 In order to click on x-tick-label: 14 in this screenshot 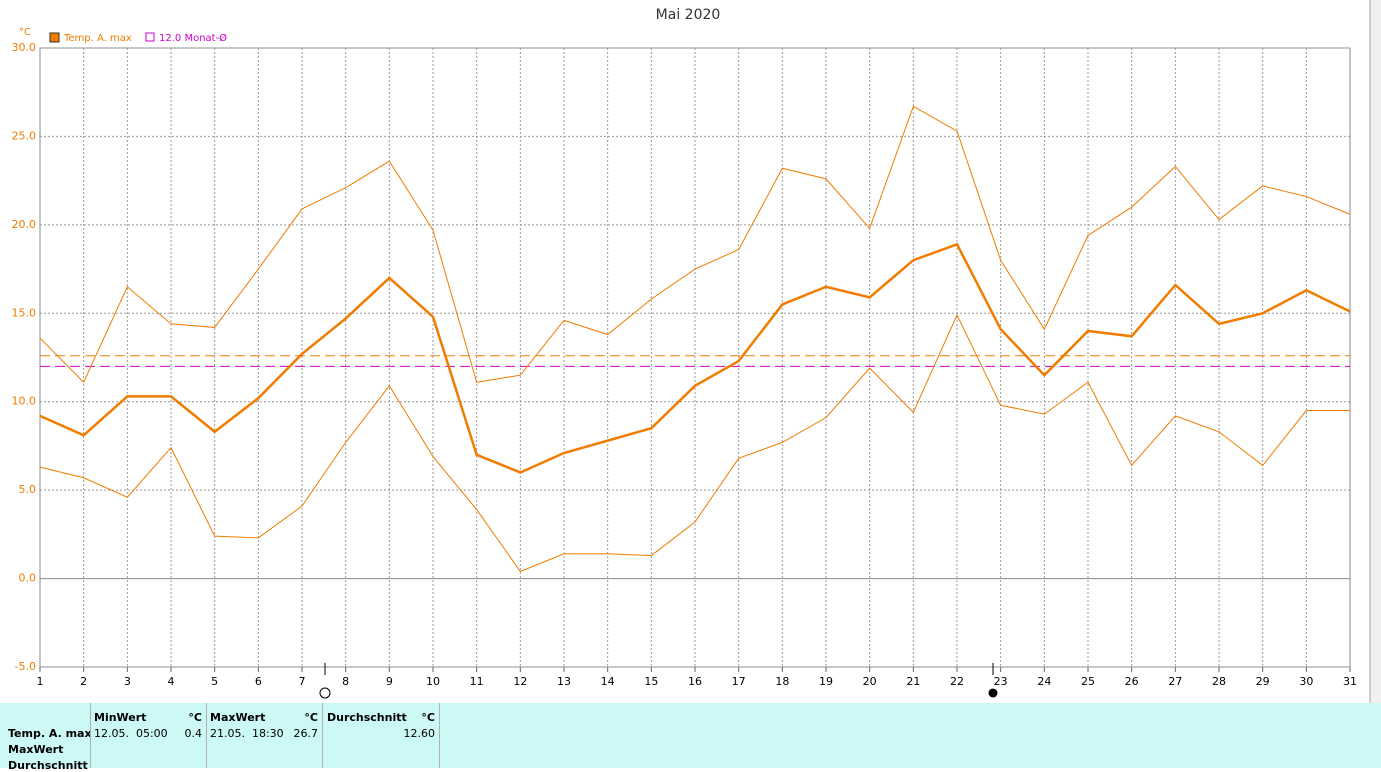, I will do `click(608, 681)`.